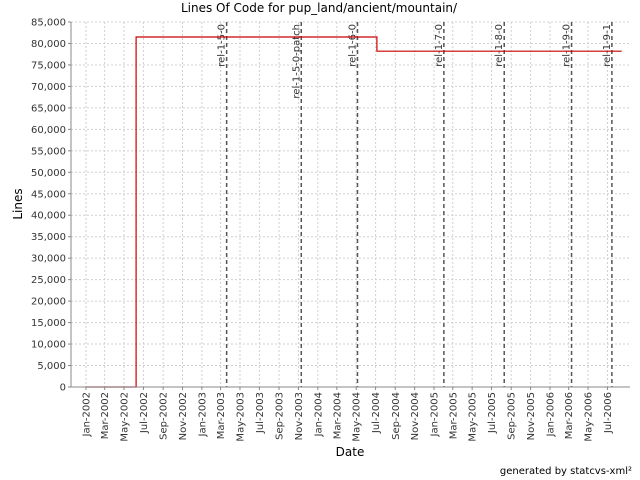  Describe the element at coordinates (567, 45) in the screenshot. I see `release-marker-label: rel-1-9-0` at that location.